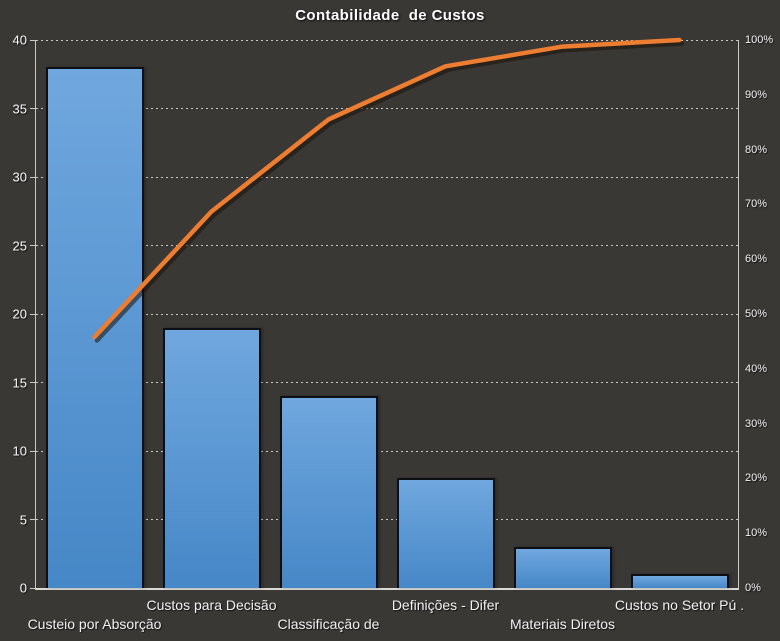 Image resolution: width=780 pixels, height=641 pixels. Describe the element at coordinates (445, 605) in the screenshot. I see `category-label-3: Definições - Difer` at that location.